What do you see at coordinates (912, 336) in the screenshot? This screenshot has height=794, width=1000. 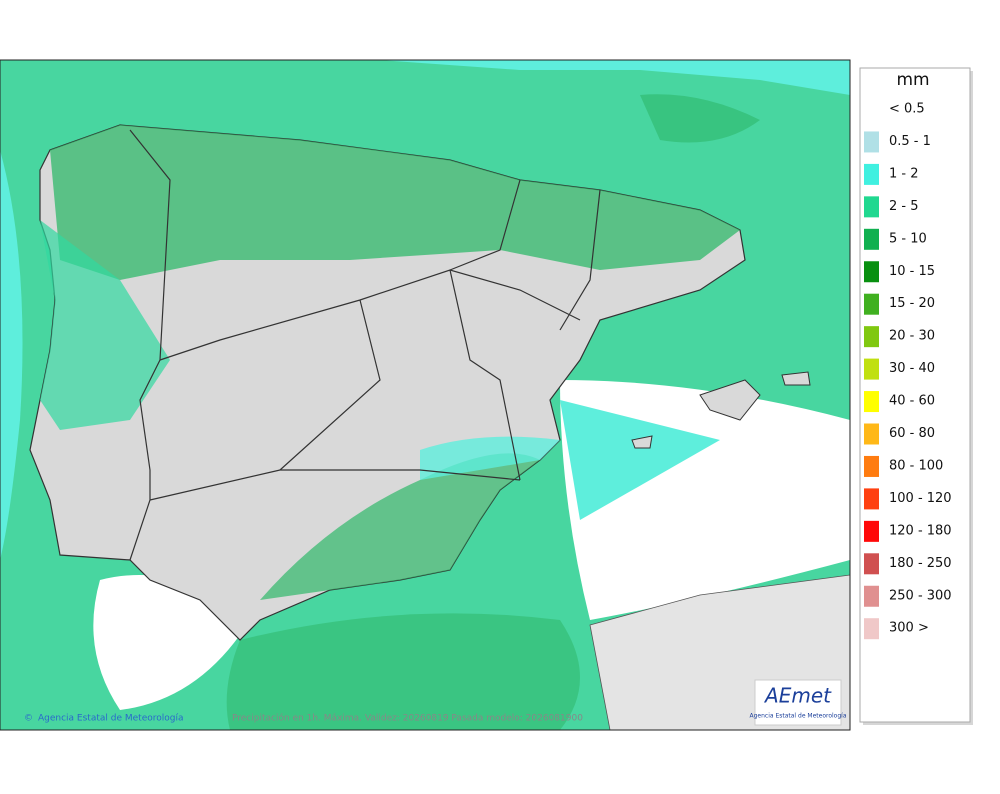 I see `legend-label: 20 - 30` at bounding box center [912, 336].